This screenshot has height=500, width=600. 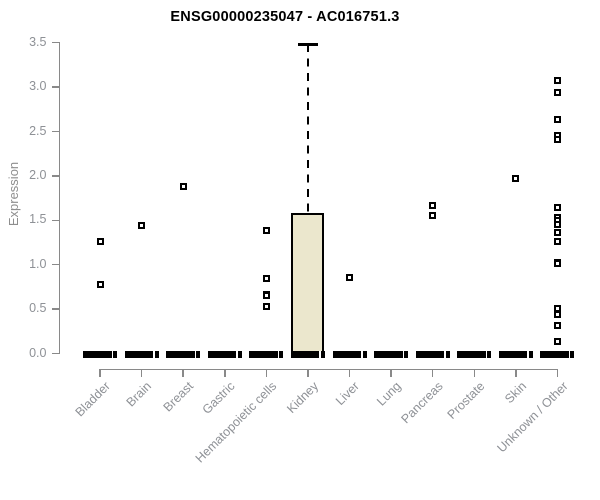 What do you see at coordinates (466, 400) in the screenshot?
I see `x-tick-label: Prostate` at bounding box center [466, 400].